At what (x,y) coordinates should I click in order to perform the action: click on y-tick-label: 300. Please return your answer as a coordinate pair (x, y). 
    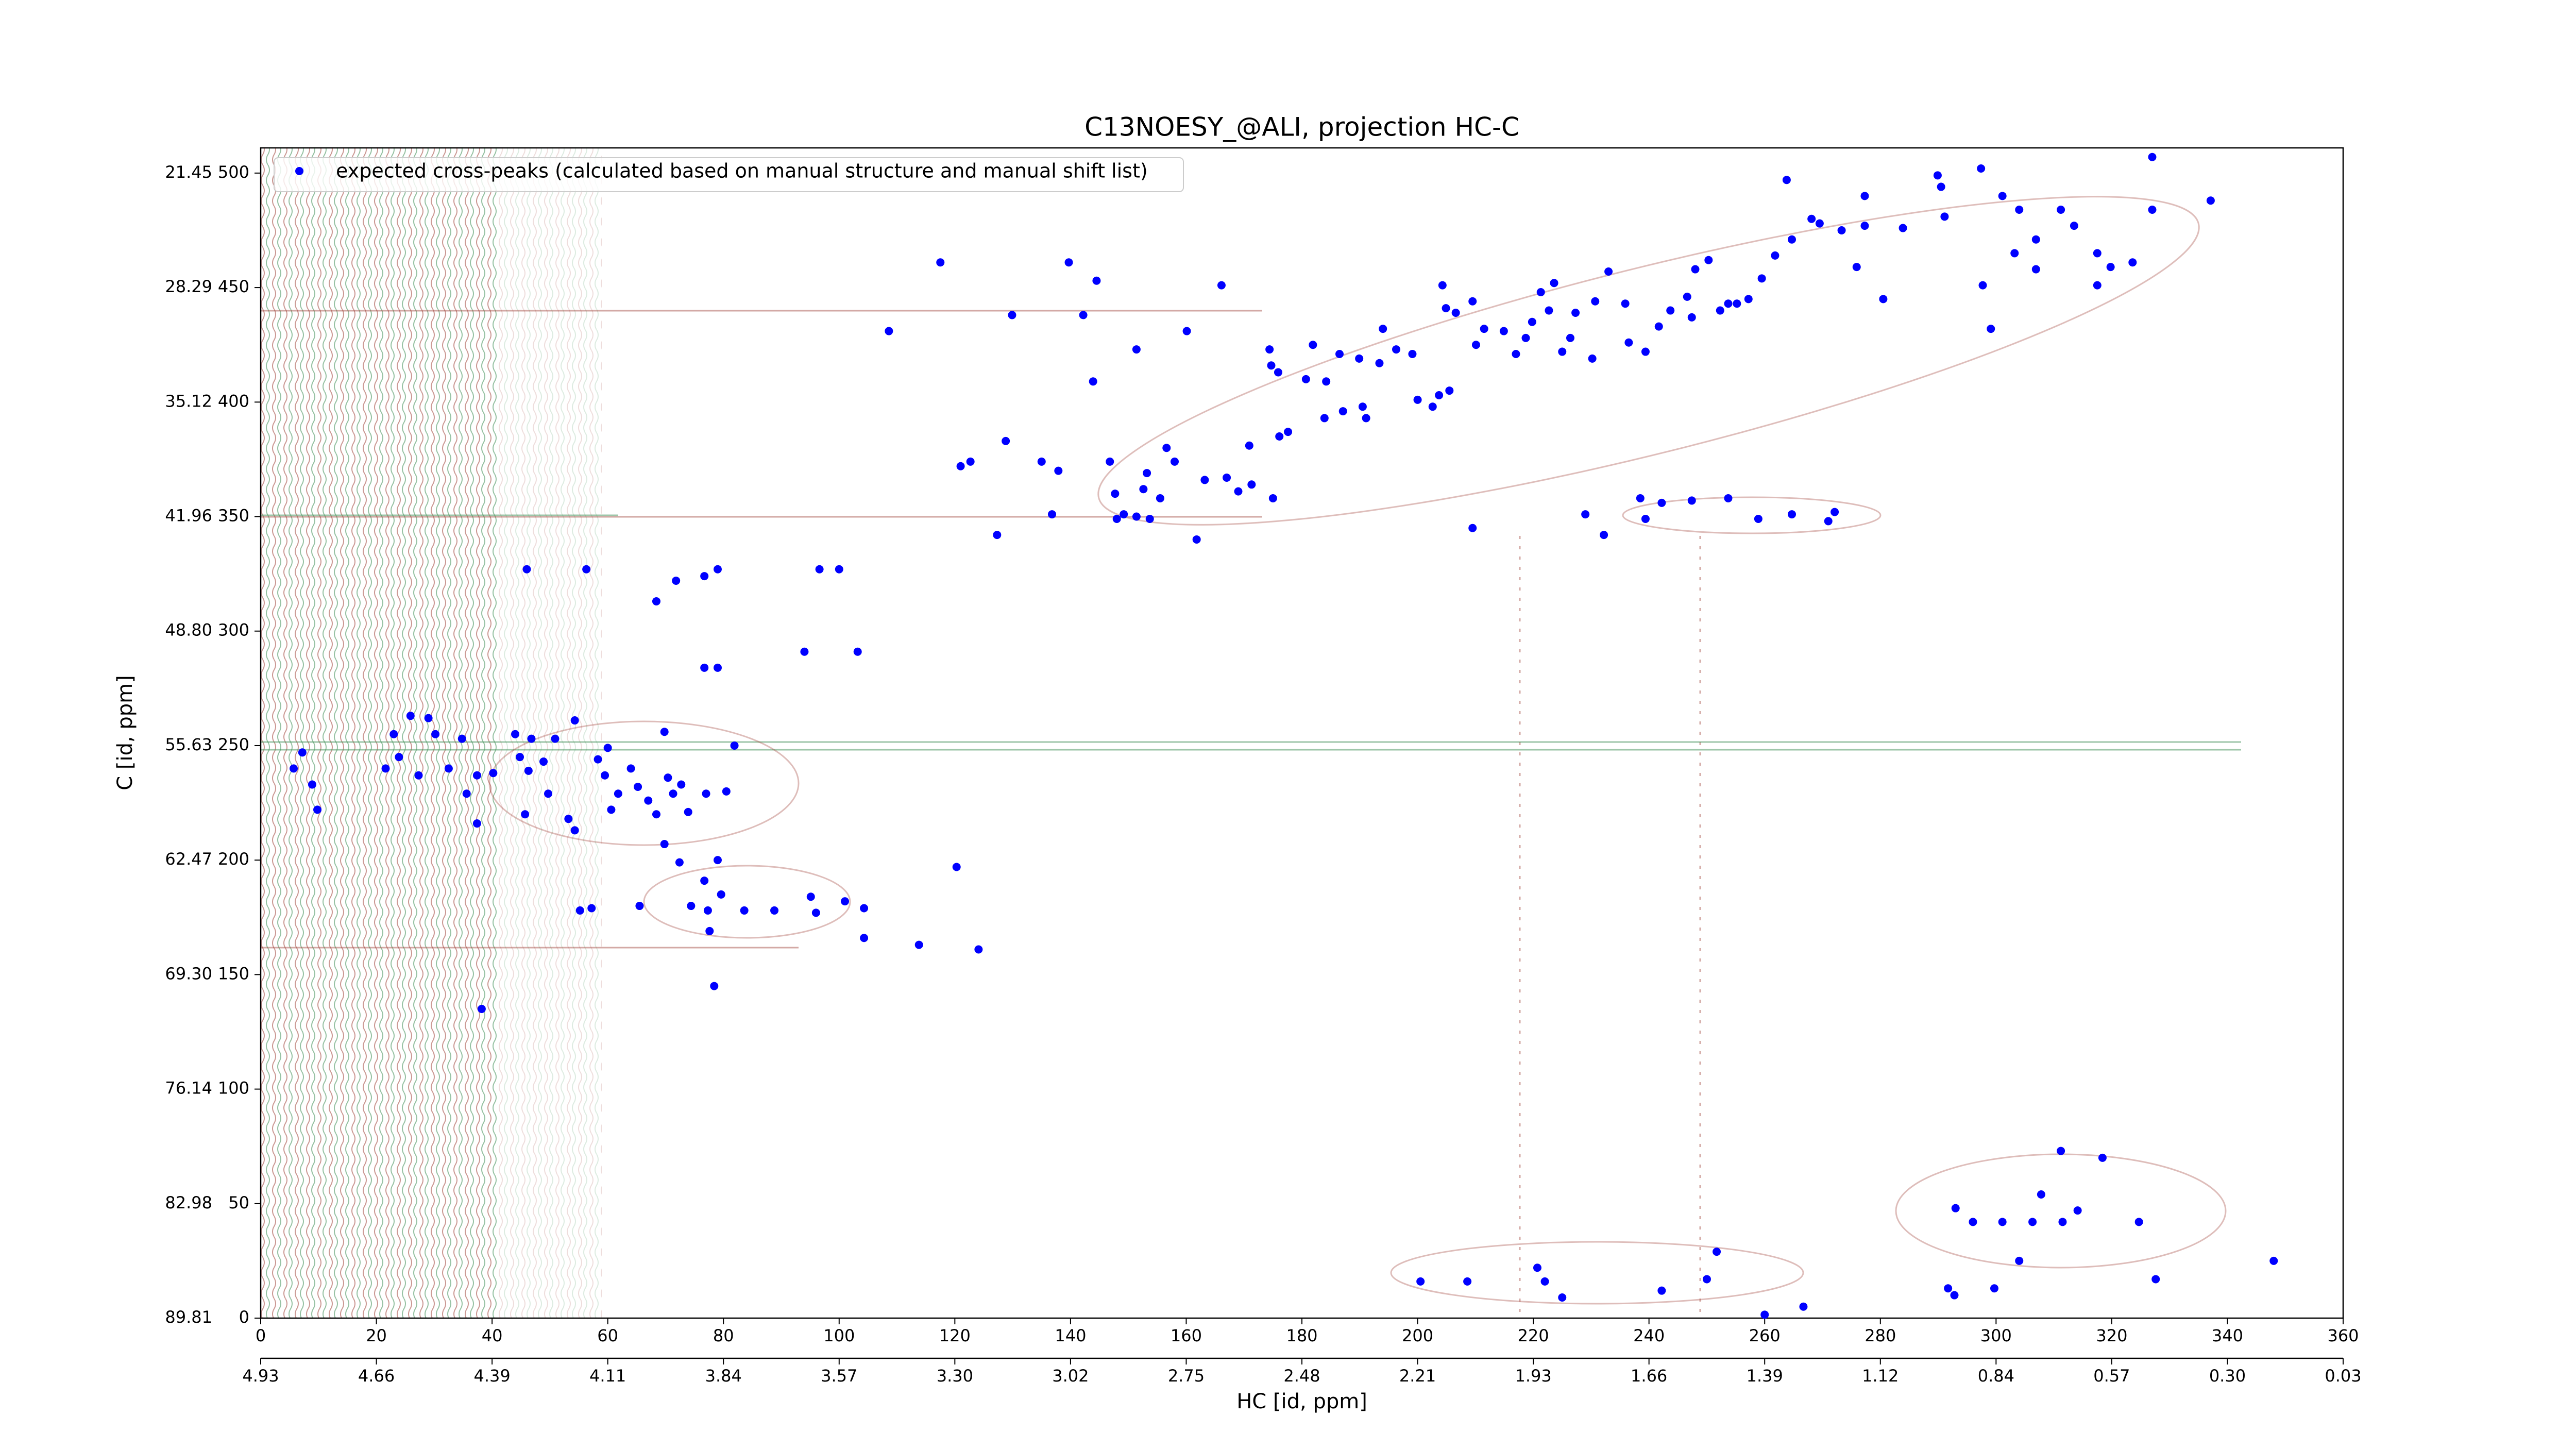
    Looking at the image, I should click on (233, 630).